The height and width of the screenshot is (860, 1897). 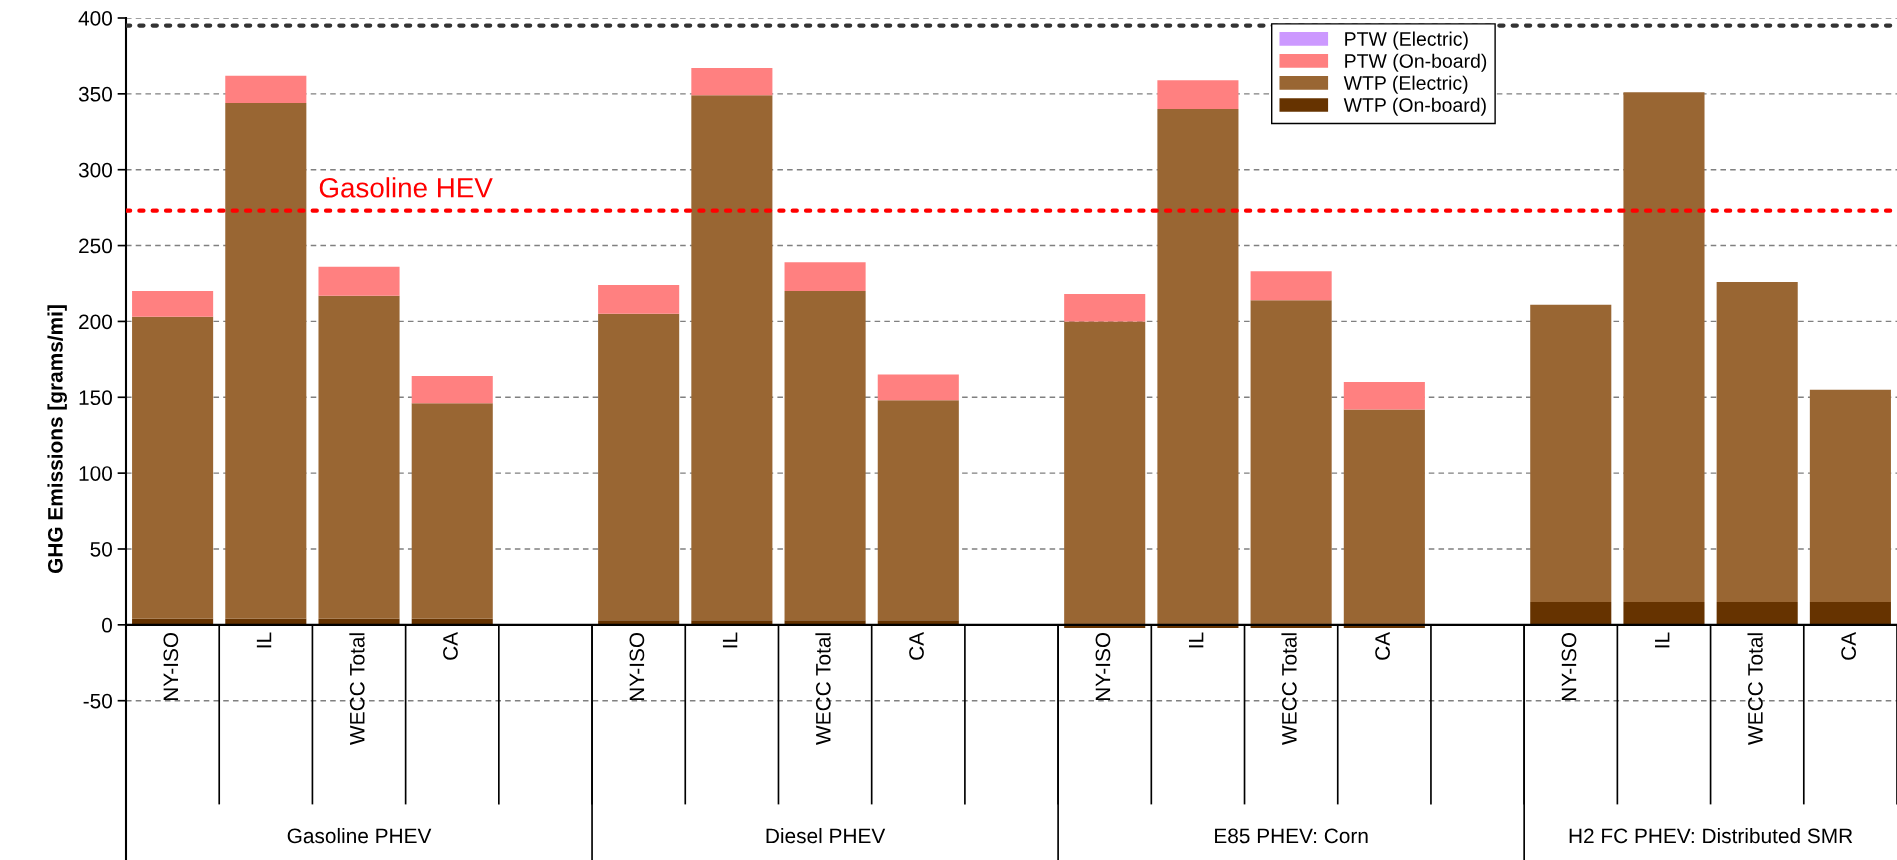 What do you see at coordinates (97, 701) in the screenshot?
I see `y-tick-label: -50` at bounding box center [97, 701].